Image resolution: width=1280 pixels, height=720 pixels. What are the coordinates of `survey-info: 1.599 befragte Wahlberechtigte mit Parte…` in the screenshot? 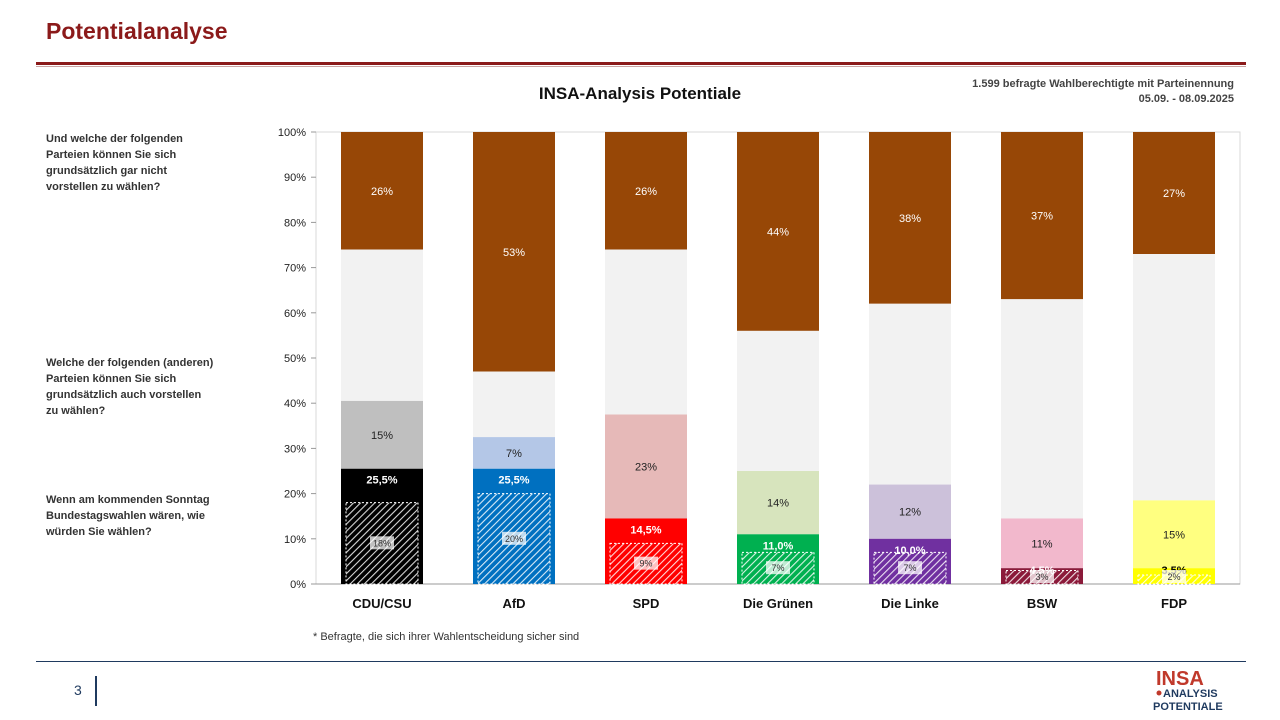 It's located at (1103, 92).